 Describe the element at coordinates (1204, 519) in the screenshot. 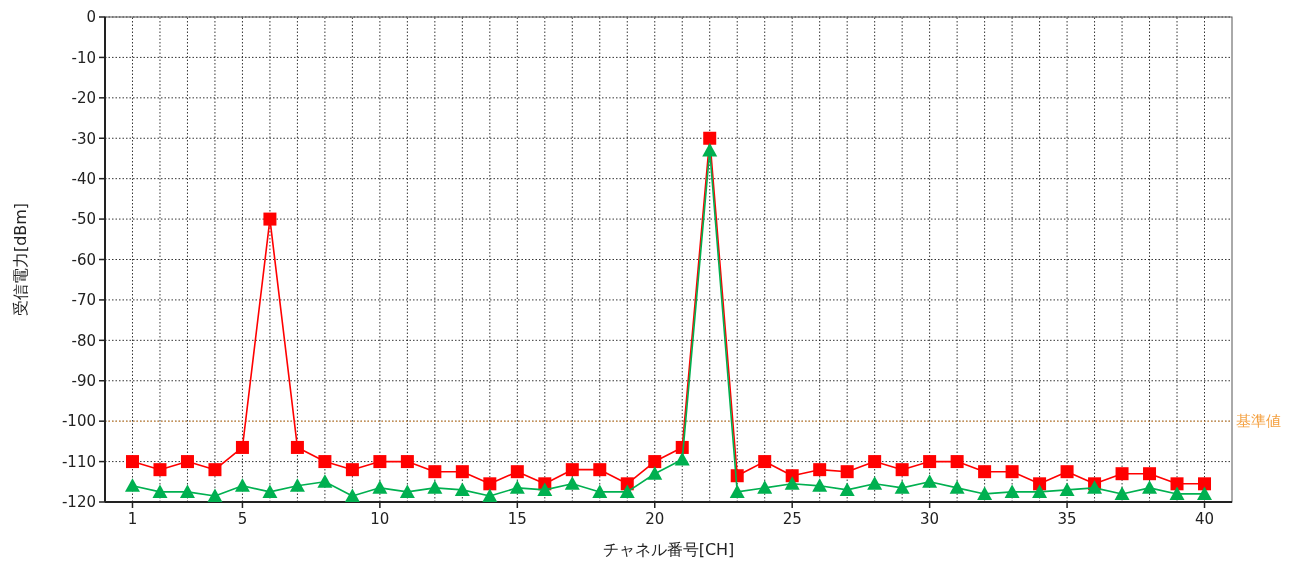

I see `x-tick-label: 40` at that location.